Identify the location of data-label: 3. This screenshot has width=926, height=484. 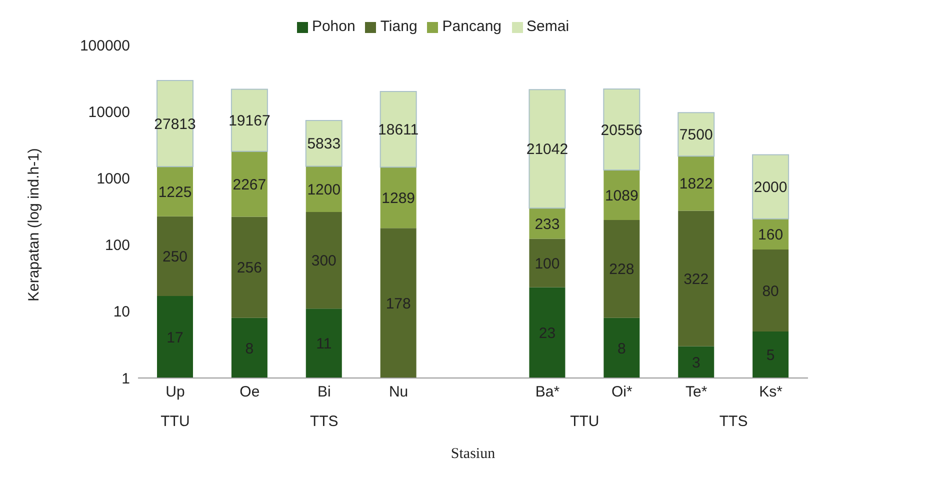
(696, 363).